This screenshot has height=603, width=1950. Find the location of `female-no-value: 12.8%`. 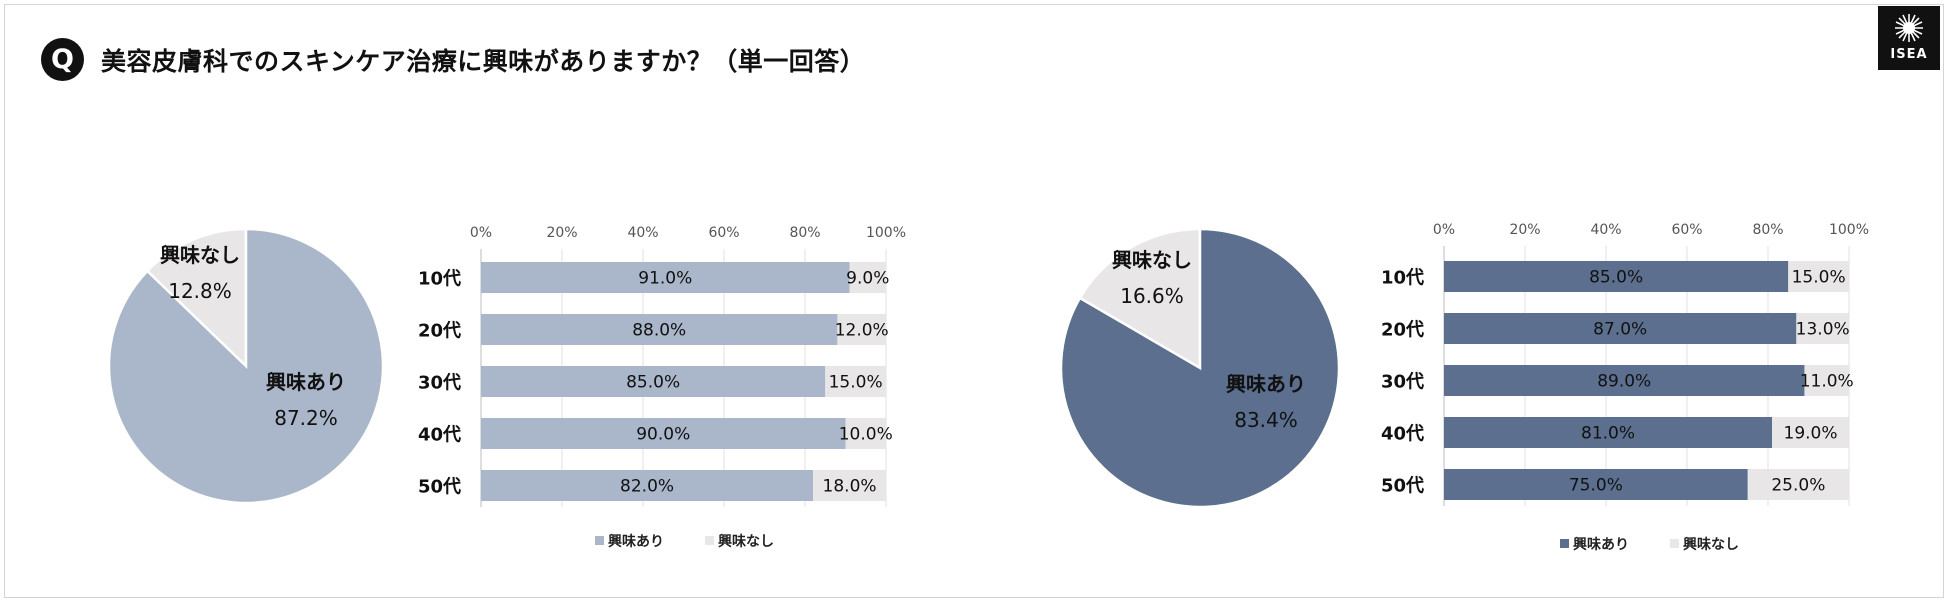

female-no-value: 12.8% is located at coordinates (200, 291).